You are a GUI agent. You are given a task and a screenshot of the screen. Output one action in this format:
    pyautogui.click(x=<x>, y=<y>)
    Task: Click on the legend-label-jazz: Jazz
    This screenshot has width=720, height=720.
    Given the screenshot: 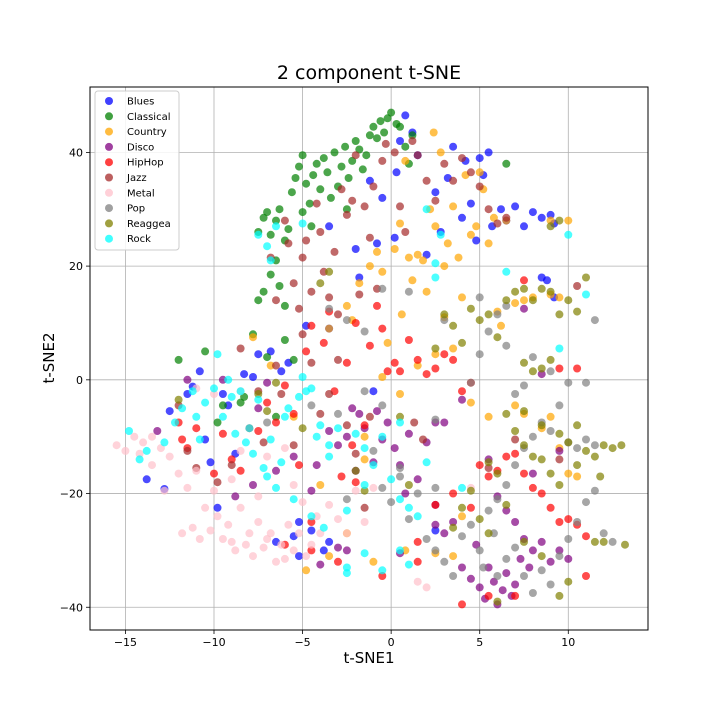 What is the action you would take?
    pyautogui.click(x=136, y=178)
    